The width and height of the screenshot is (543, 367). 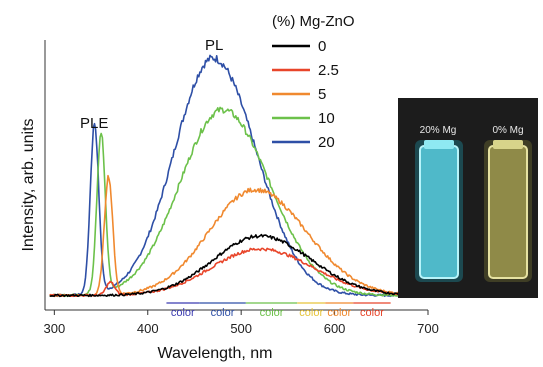 What do you see at coordinates (223, 313) in the screenshot?
I see `color-band-label-1: color` at bounding box center [223, 313].